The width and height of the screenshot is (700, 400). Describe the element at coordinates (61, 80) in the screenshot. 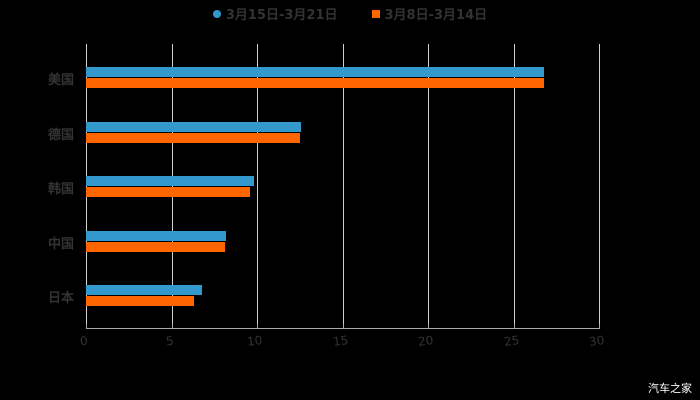

I see `category-label: 美国` at that location.